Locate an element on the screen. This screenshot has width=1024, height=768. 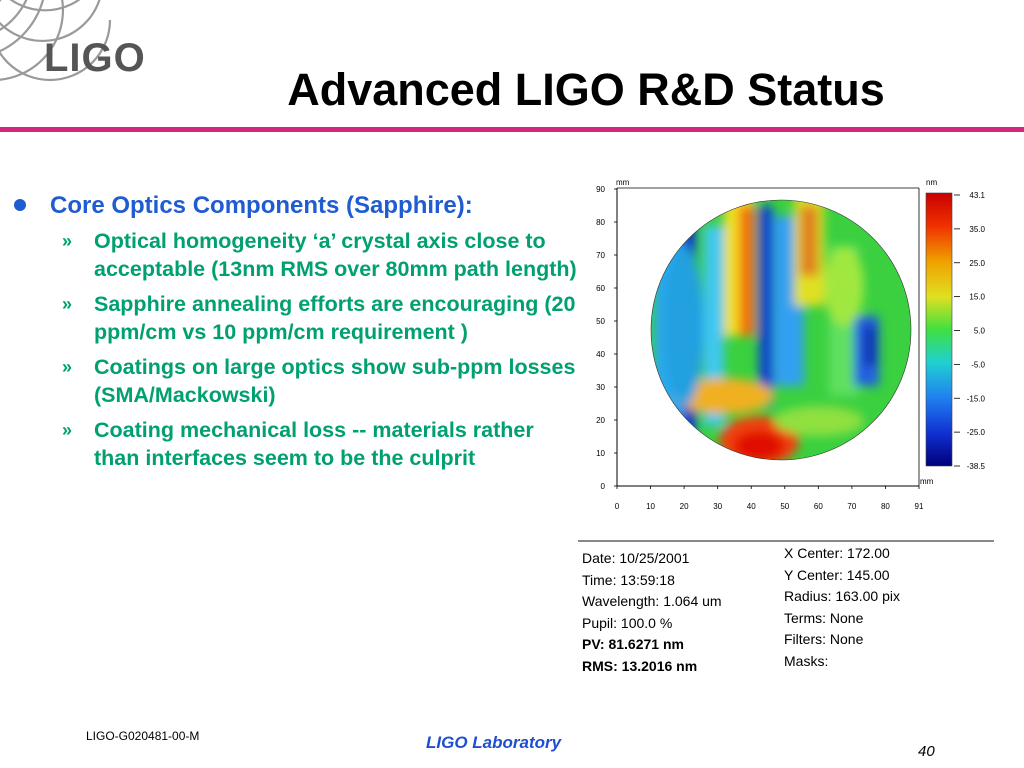
ligo-logo: LIGO is located at coordinates (95, 58).